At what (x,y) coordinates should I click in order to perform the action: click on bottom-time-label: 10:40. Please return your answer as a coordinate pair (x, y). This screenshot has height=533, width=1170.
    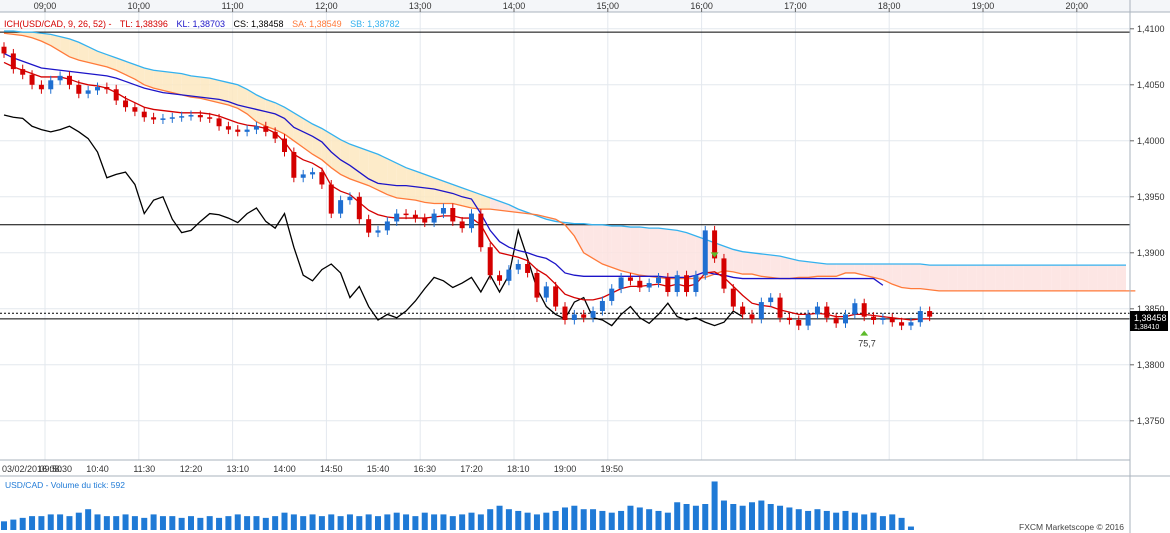
    Looking at the image, I should click on (97, 469).